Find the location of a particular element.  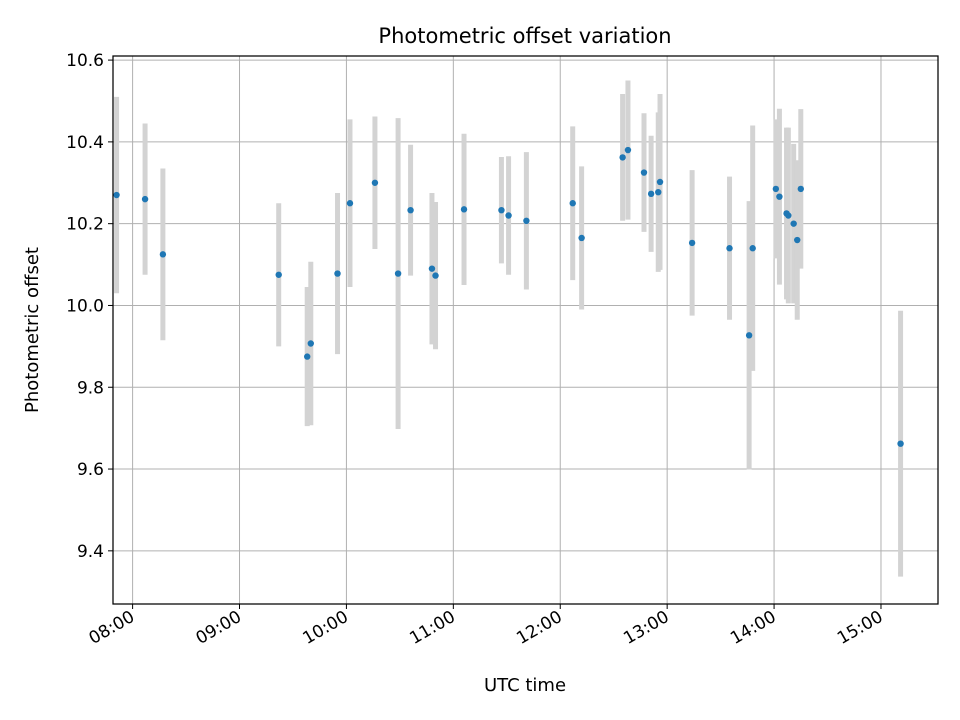

y-tick-label: 9.6 is located at coordinates (90, 470).